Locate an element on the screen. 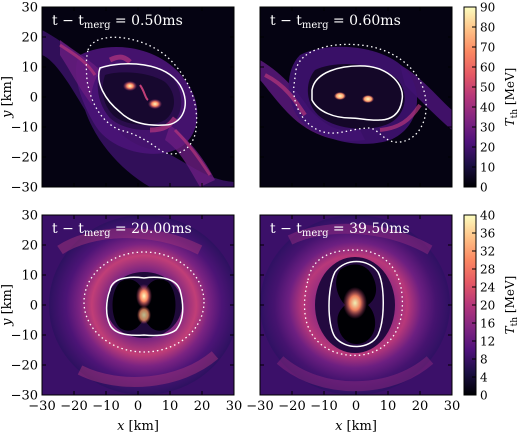 The width and height of the screenshot is (520, 437). y-axis-label-top: y [km] is located at coordinates (7, 97).